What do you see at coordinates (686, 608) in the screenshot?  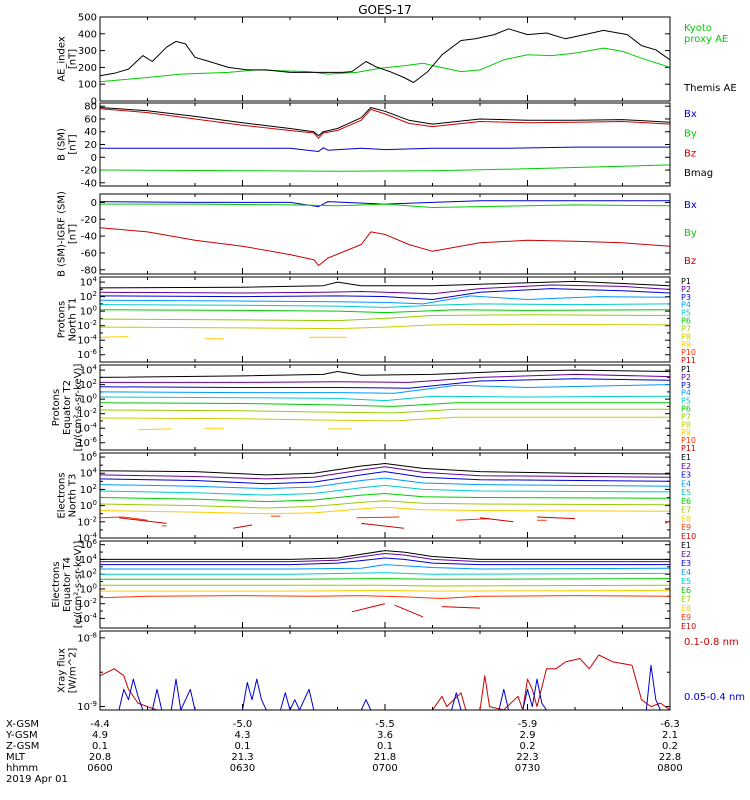 I see `legend-entry: E8` at bounding box center [686, 608].